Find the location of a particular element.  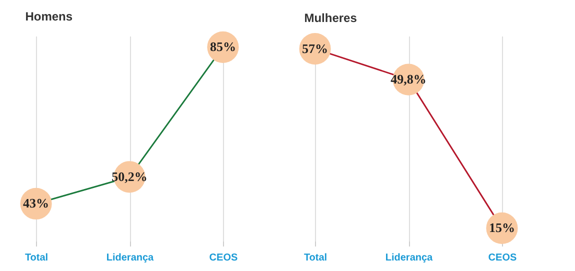

data-label: 49,8% is located at coordinates (408, 79).